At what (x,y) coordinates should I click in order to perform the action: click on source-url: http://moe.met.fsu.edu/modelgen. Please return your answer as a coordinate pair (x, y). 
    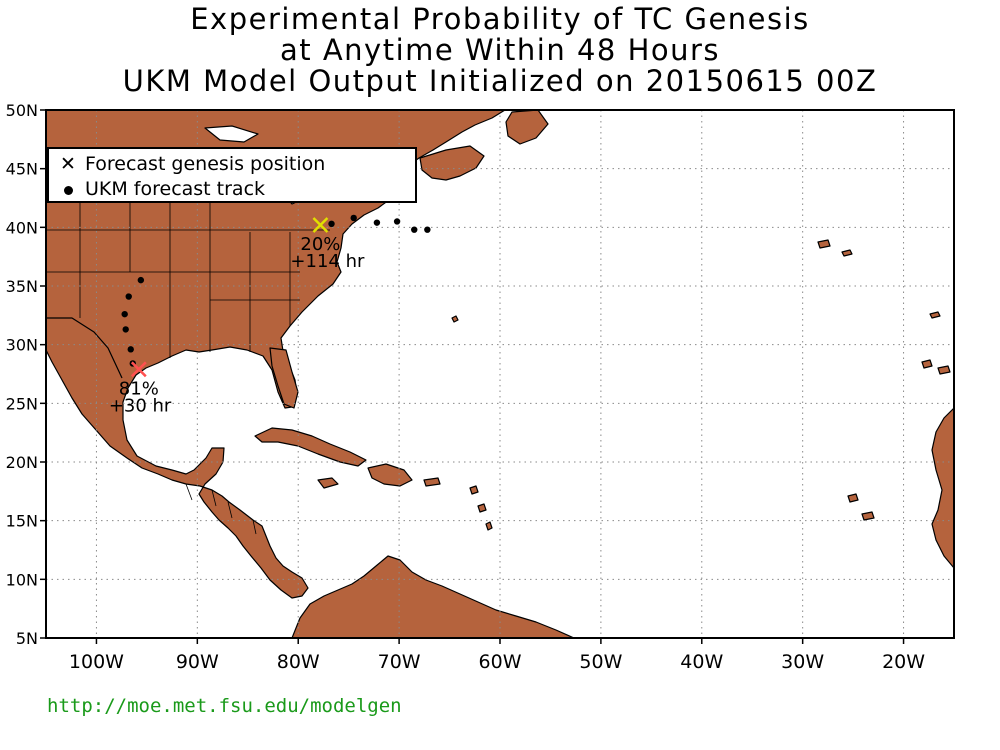
    Looking at the image, I should click on (224, 706).